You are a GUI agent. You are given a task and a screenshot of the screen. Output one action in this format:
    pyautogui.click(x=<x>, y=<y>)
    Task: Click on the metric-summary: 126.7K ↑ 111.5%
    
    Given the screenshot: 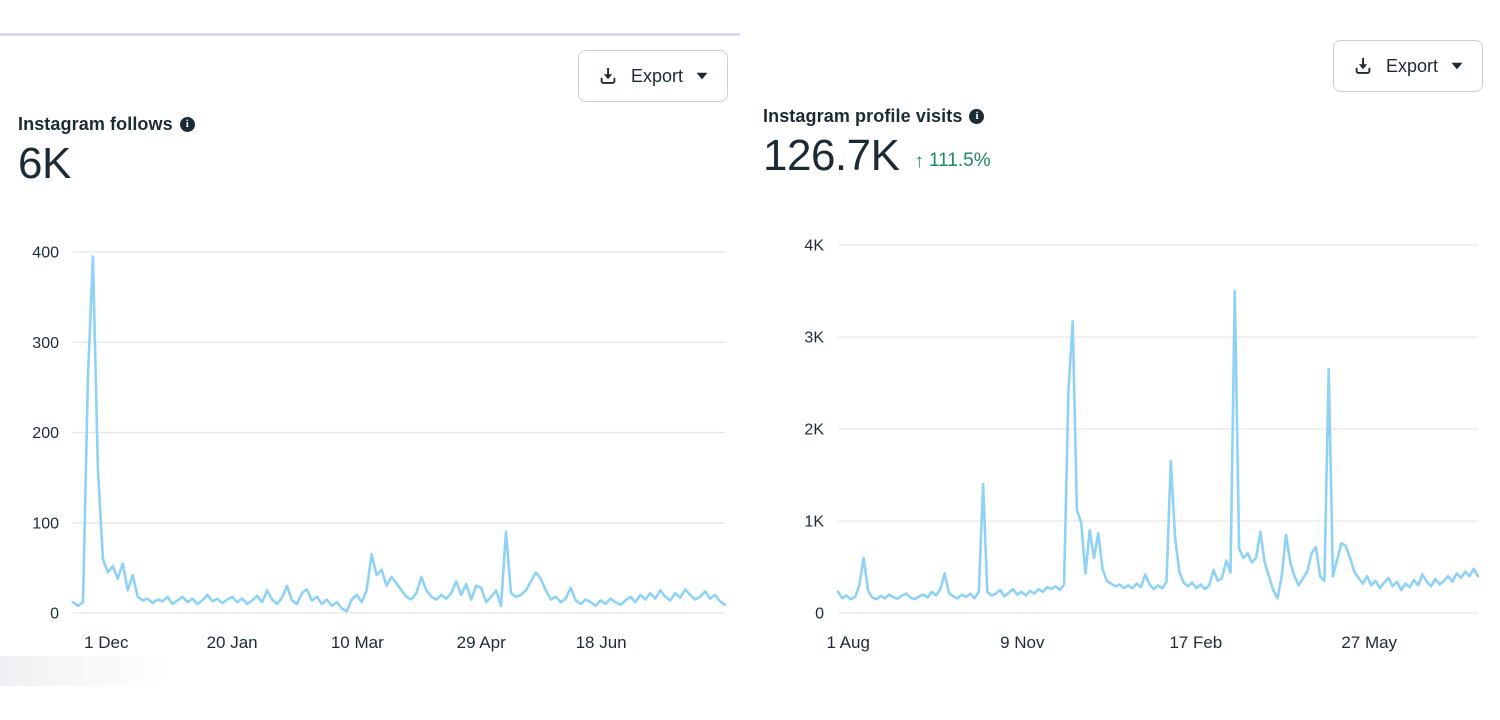 What is the action you would take?
    pyautogui.click(x=877, y=155)
    